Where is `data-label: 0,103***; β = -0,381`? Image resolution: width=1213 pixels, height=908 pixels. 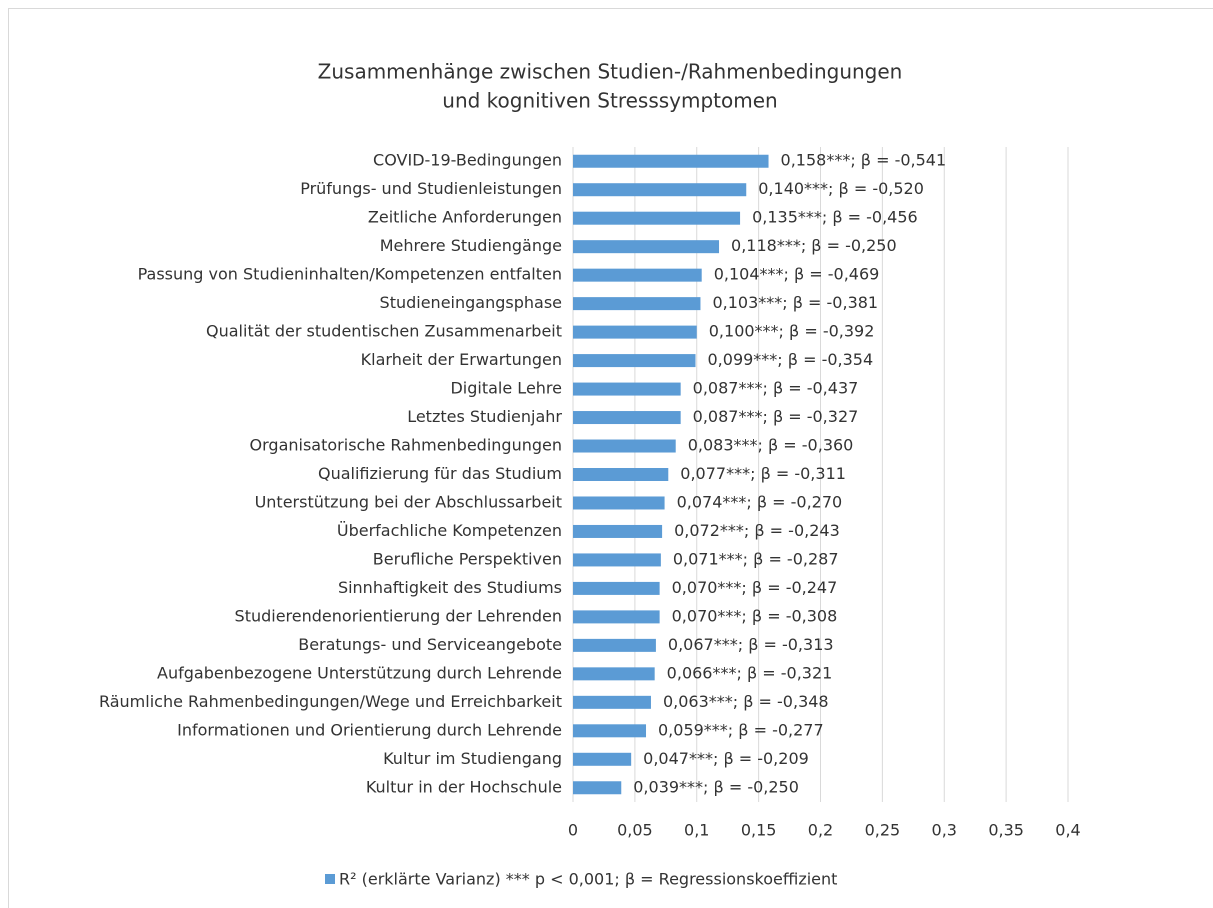 data-label: 0,103***; β = -0,381 is located at coordinates (795, 302).